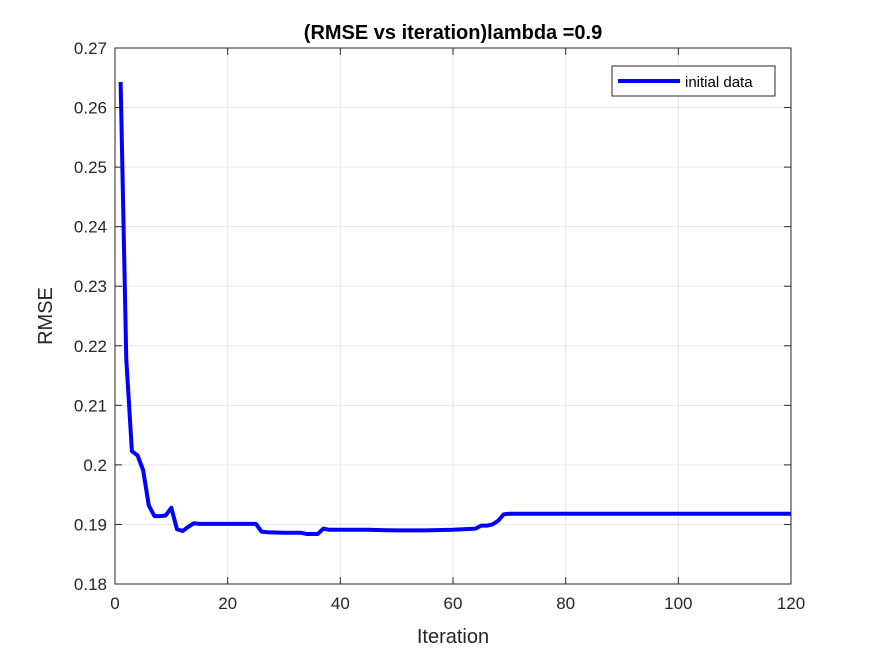 The height and width of the screenshot is (661, 875). I want to click on y-tick-label: 0.21, so click(90, 405).